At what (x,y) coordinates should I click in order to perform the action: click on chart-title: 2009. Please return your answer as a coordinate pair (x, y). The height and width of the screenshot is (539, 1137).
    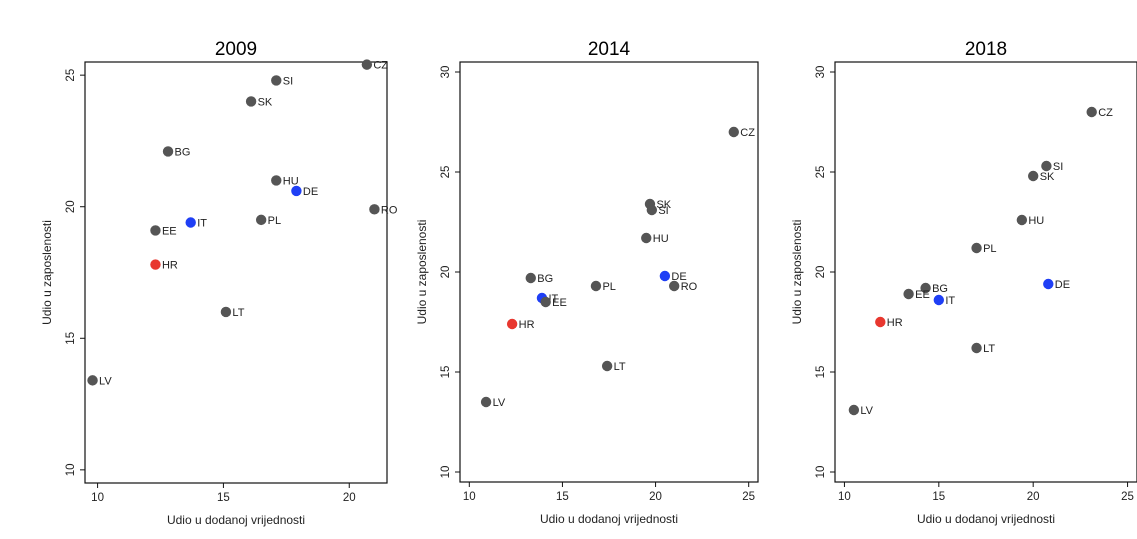
    Looking at the image, I should click on (236, 49).